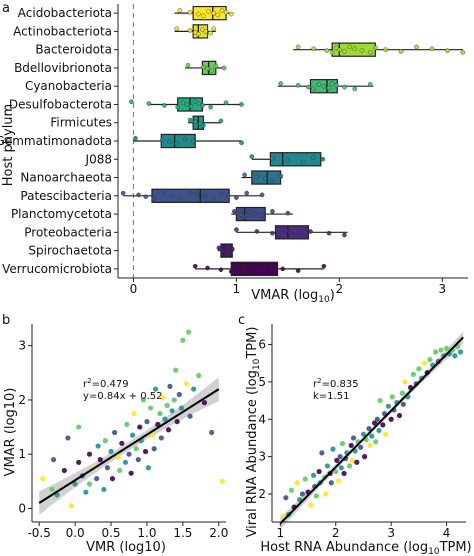 This screenshot has width=474, height=556. I want to click on y-tick-label: Desulfobacterota, so click(60, 104).